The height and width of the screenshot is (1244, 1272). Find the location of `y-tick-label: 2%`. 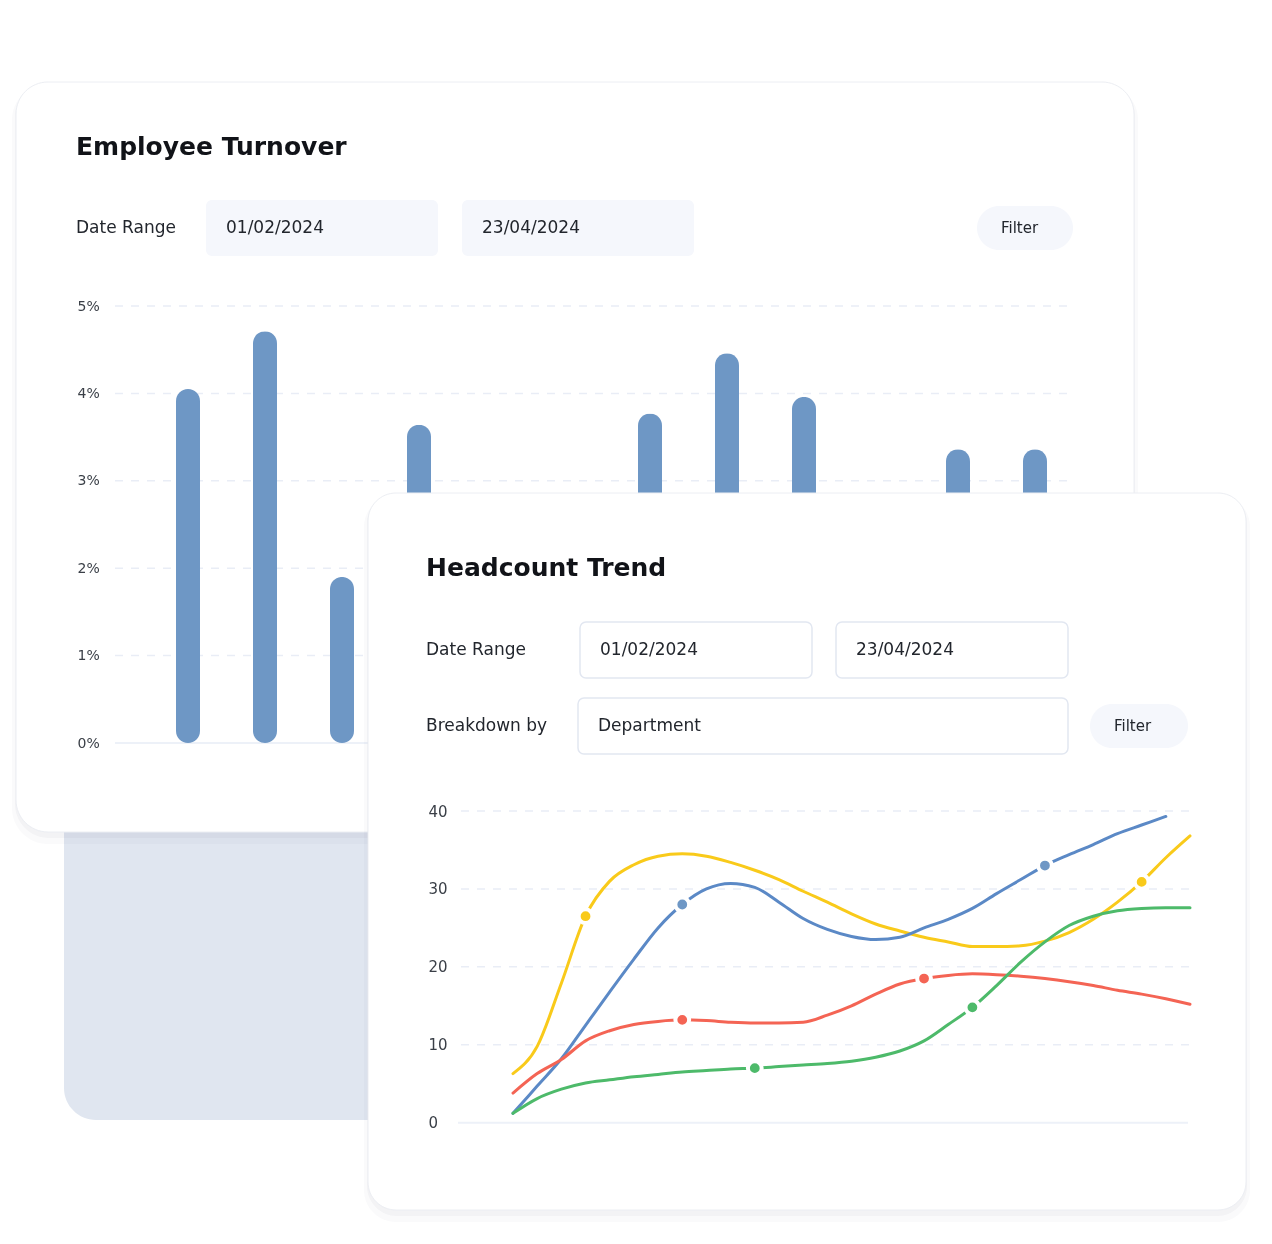

y-tick-label: 2% is located at coordinates (88, 567).